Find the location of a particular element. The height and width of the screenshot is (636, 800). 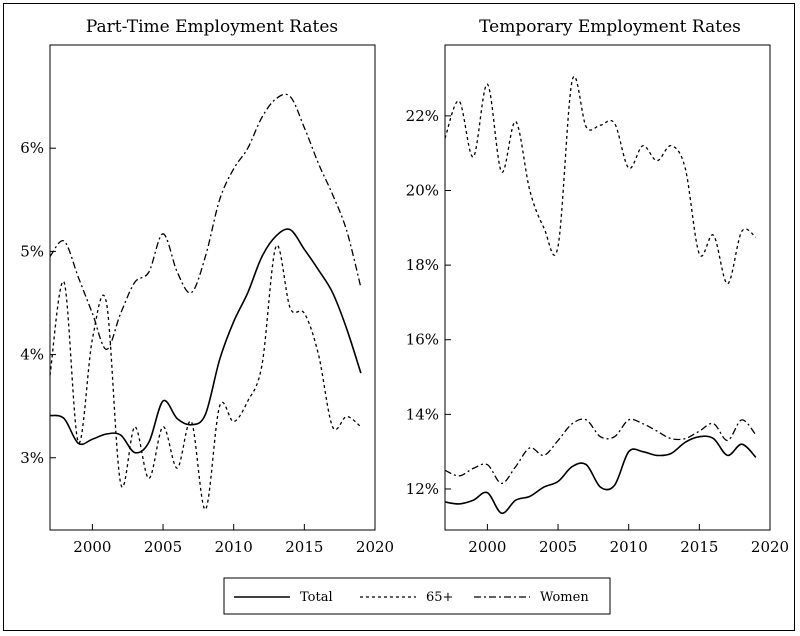

series-line-women is located at coordinates (600, 451).